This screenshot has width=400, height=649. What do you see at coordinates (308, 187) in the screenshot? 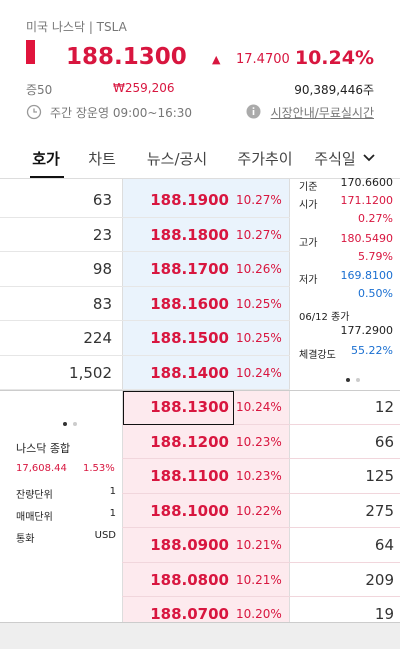
I see `info-label: 기준` at bounding box center [308, 187].